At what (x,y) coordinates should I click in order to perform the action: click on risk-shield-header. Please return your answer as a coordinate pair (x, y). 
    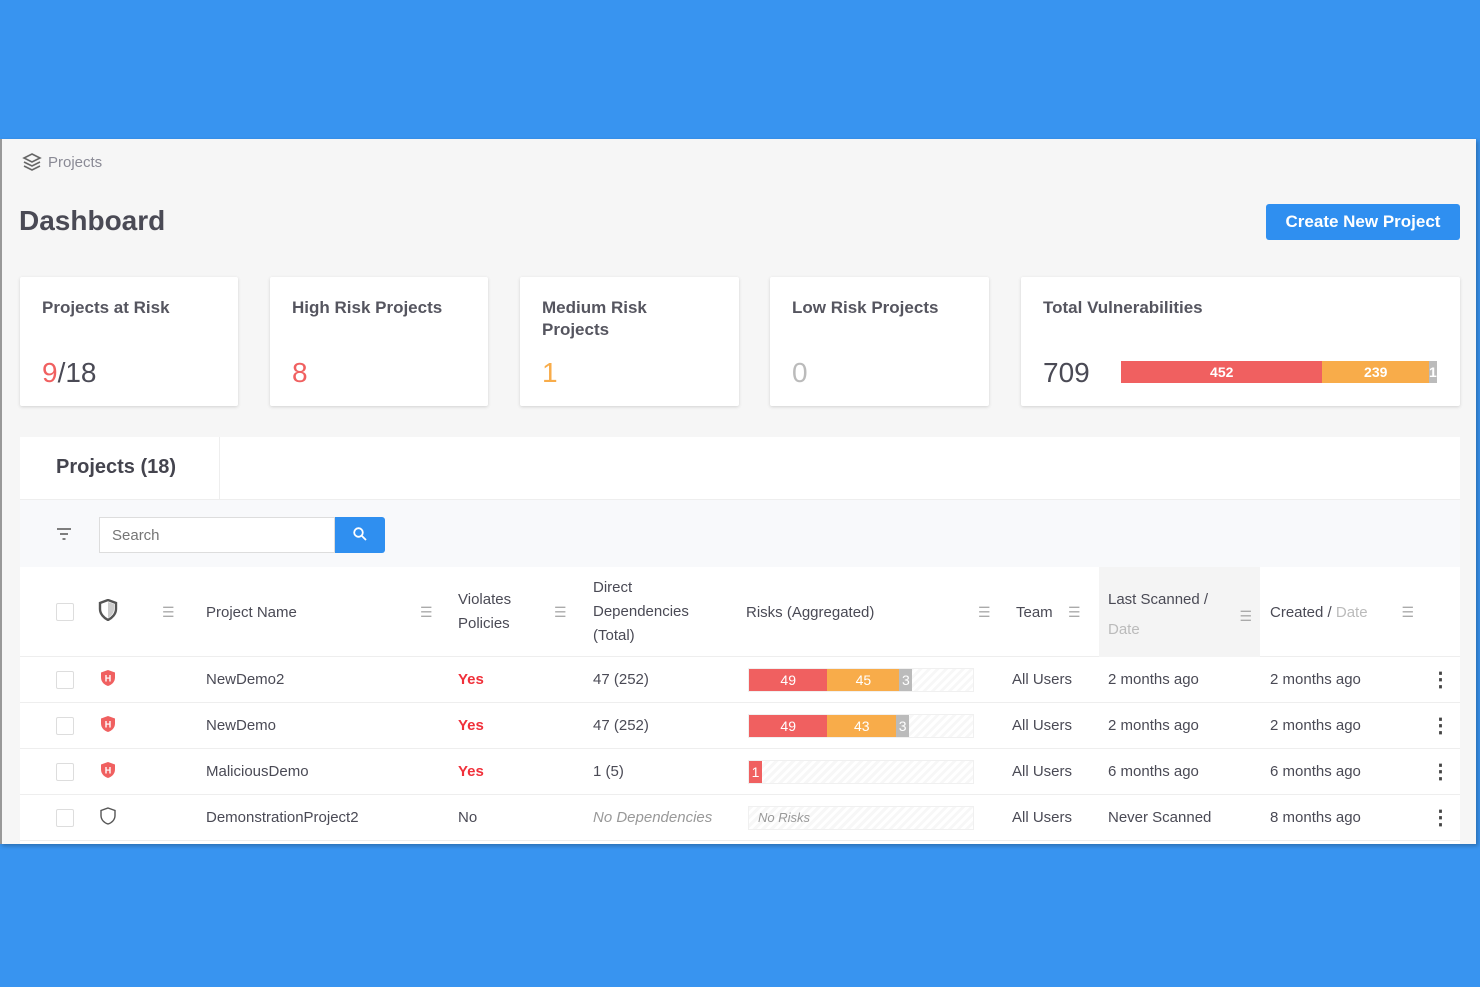
    Looking at the image, I should click on (127, 611).